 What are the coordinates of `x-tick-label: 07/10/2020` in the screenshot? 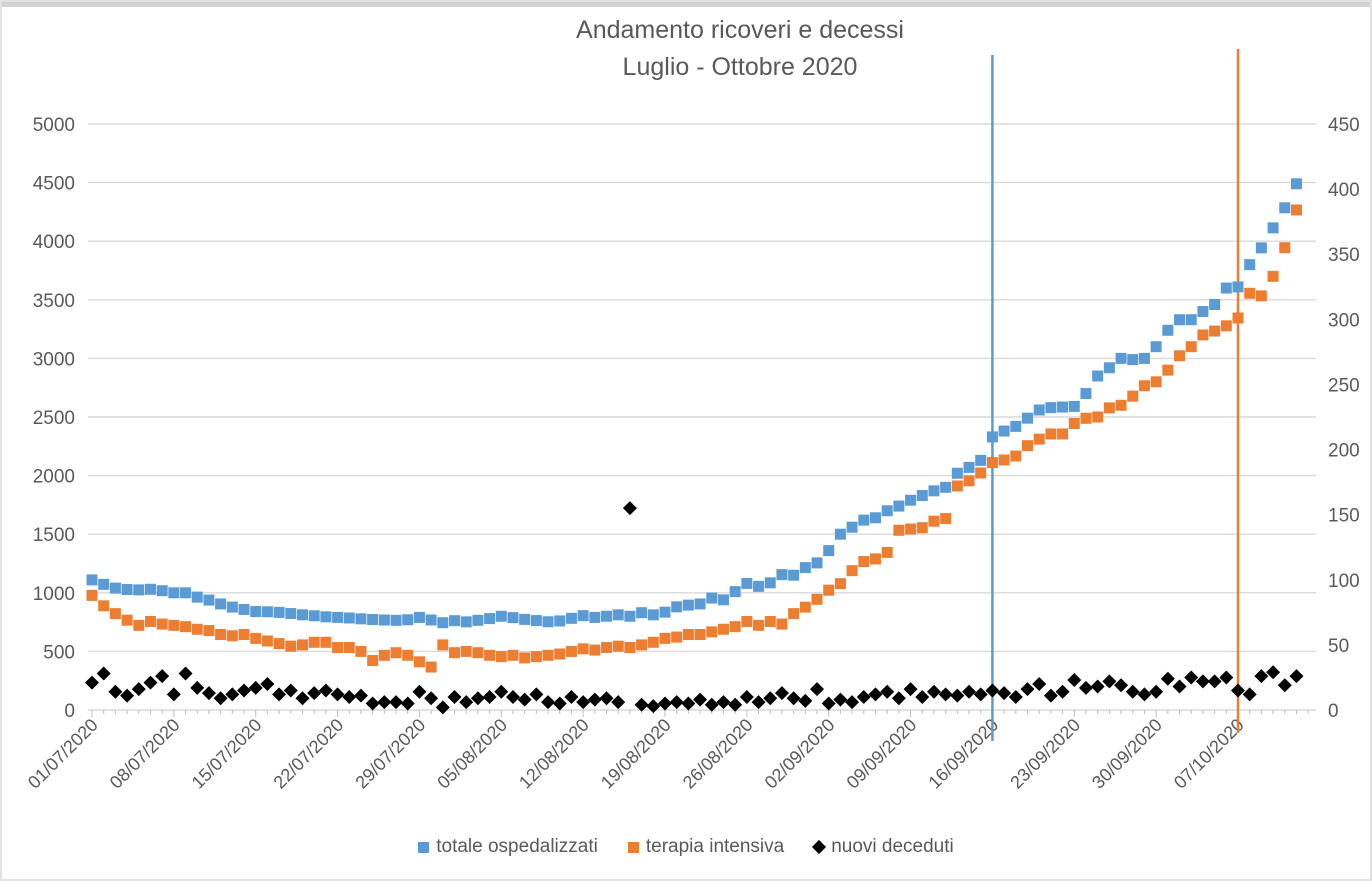 It's located at (1209, 754).